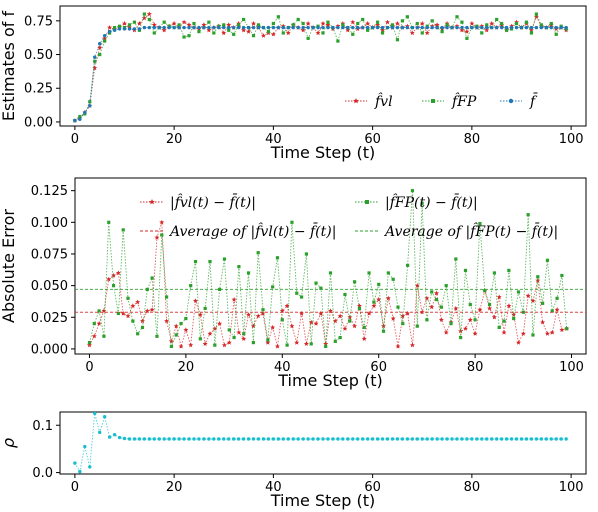 The image size is (598, 512). What do you see at coordinates (282, 367) in the screenshot?
I see `x-tick-label: 40` at bounding box center [282, 367].